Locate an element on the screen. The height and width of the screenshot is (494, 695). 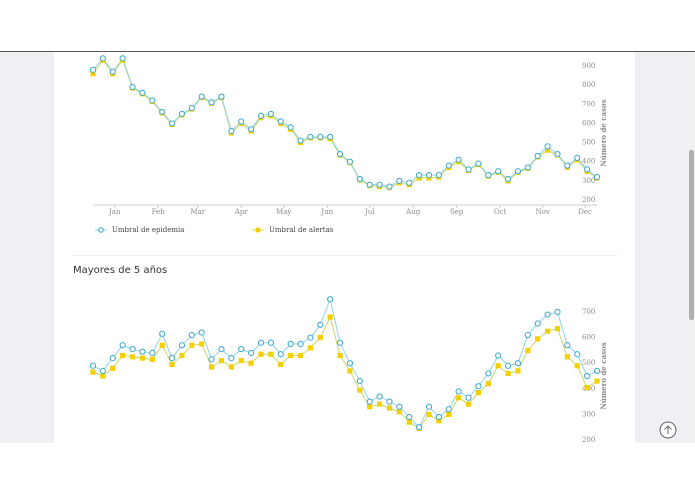
y-tick-label: 500 is located at coordinates (588, 363).